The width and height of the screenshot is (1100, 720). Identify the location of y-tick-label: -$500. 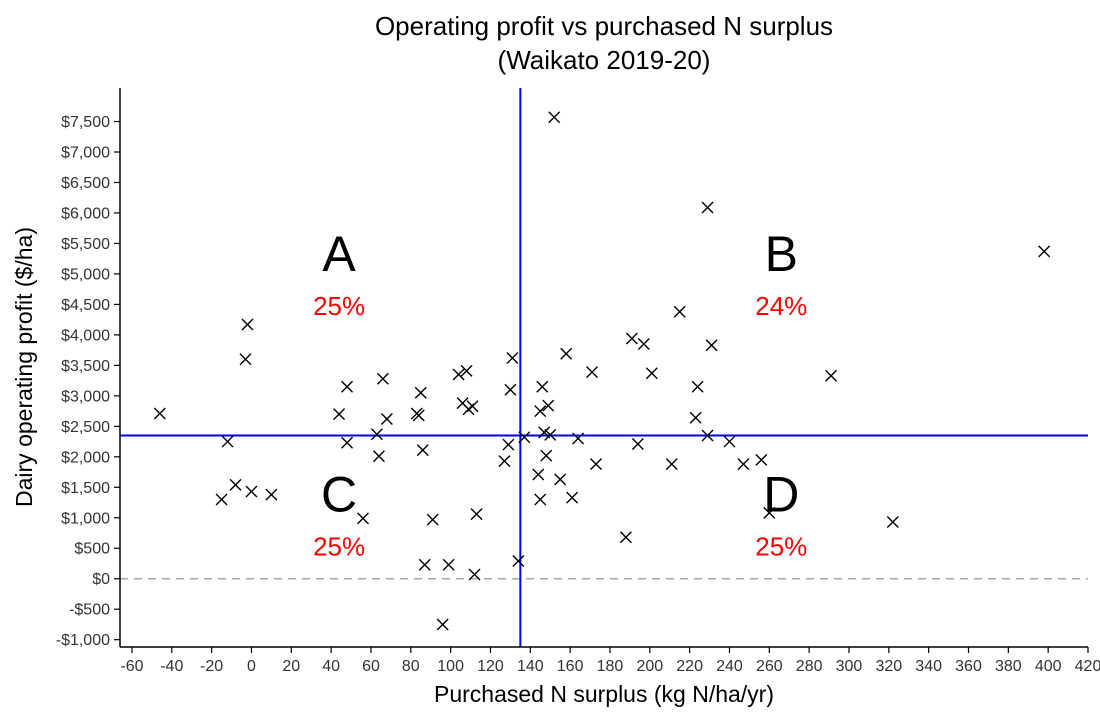
(89, 610).